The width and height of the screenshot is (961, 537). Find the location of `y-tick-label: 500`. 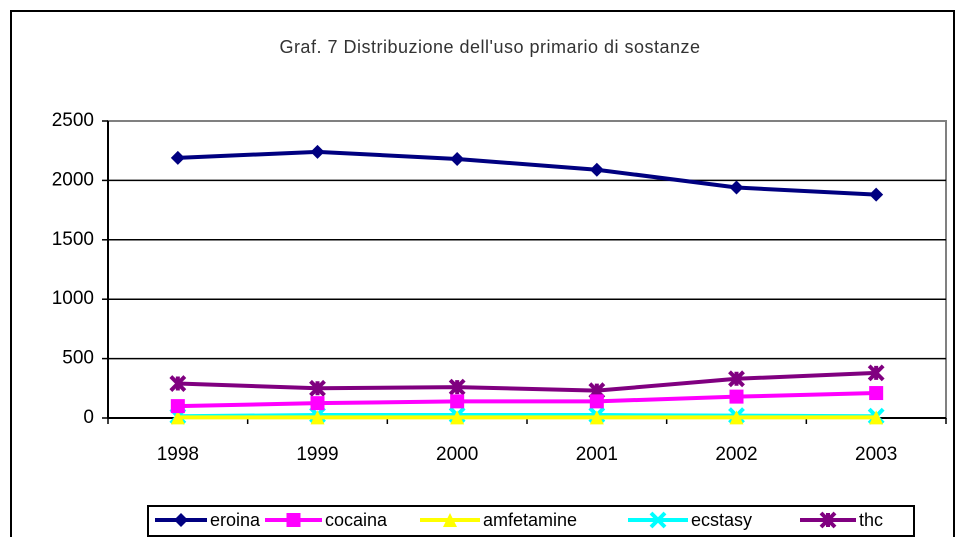

y-tick-label: 500 is located at coordinates (78, 358).